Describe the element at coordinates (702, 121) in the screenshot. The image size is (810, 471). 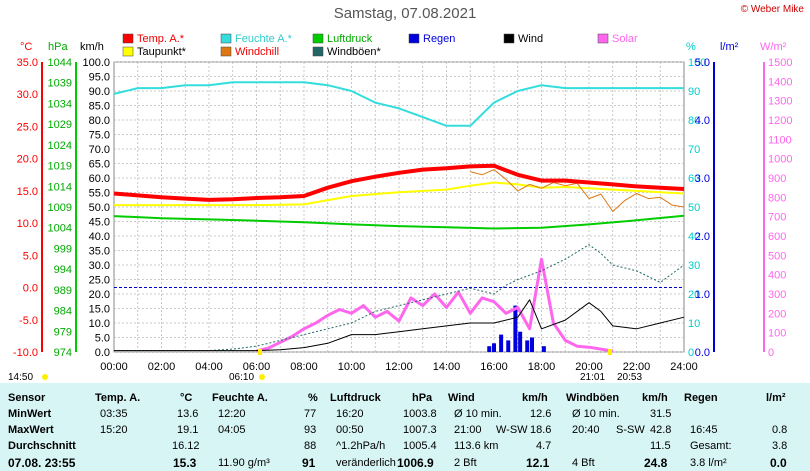
I see `rain-tick-label: 4.0` at that location.